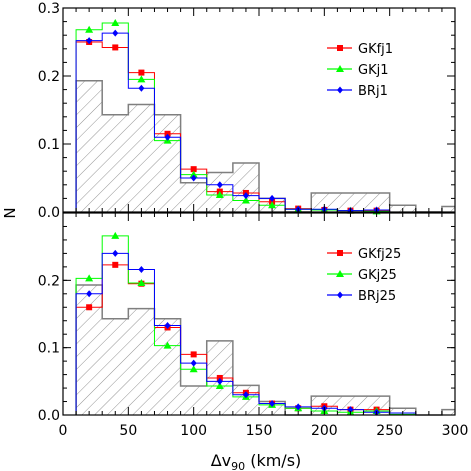 Image resolution: width=471 pixels, height=471 pixels. I want to click on legend-label: GKj25, so click(377, 275).